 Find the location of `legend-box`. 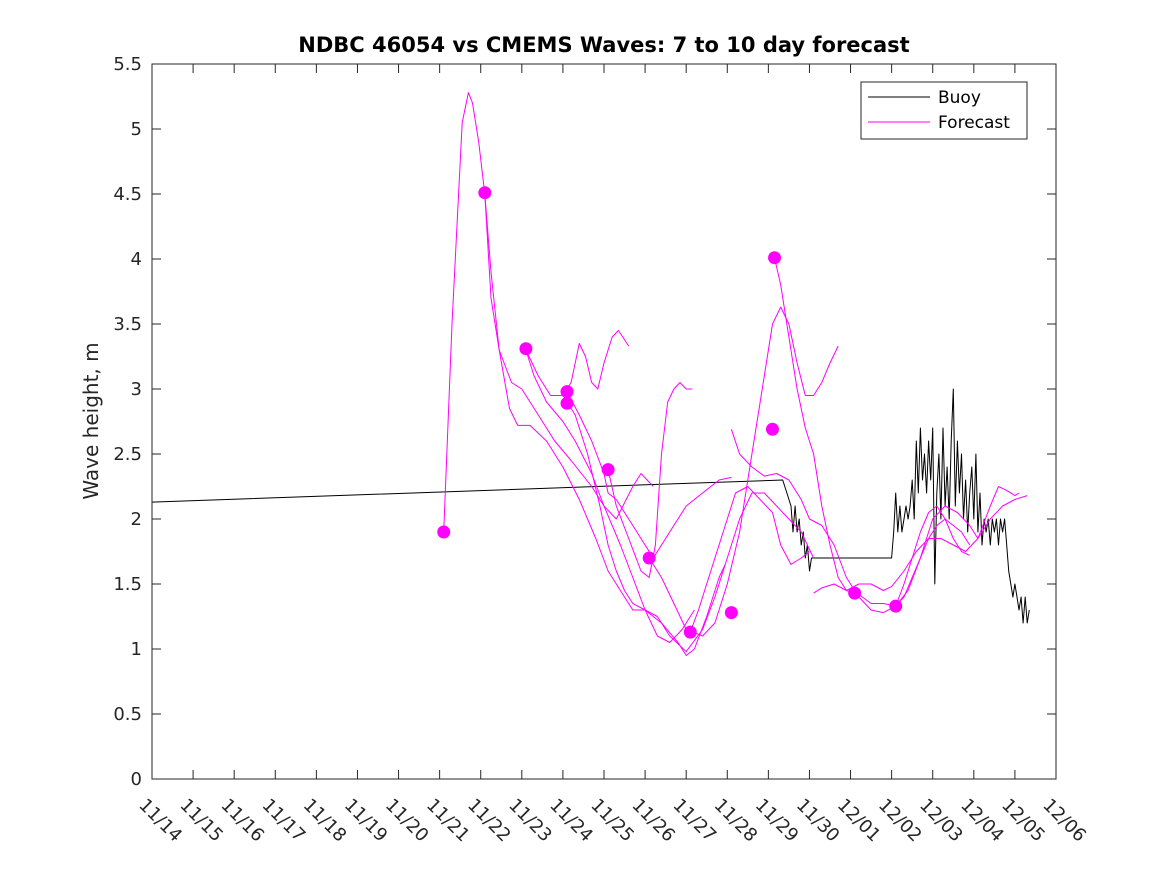

legend-box is located at coordinates (944, 110).